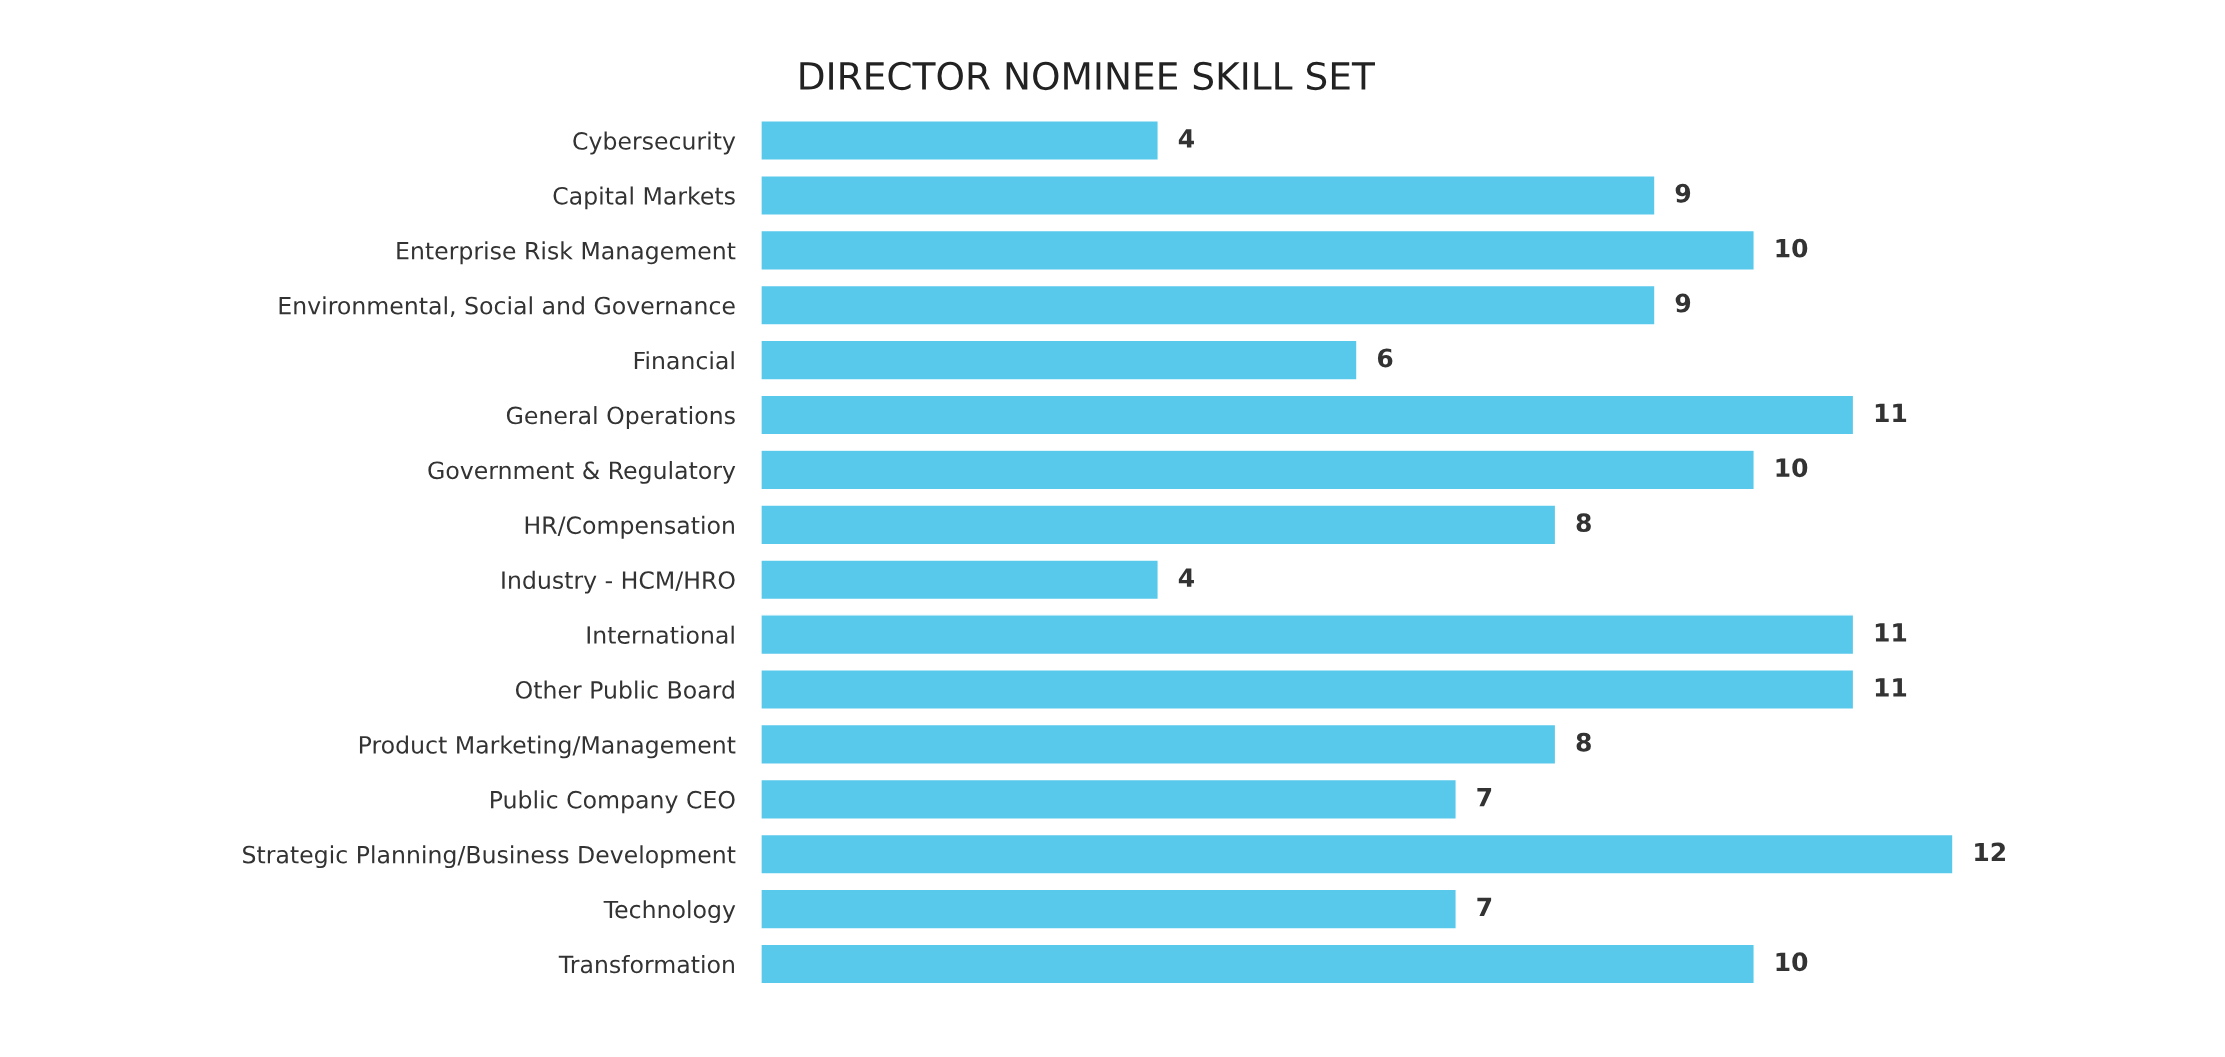 This screenshot has height=1057, width=2225. I want to click on y-tick-label: Technology, so click(669, 911).